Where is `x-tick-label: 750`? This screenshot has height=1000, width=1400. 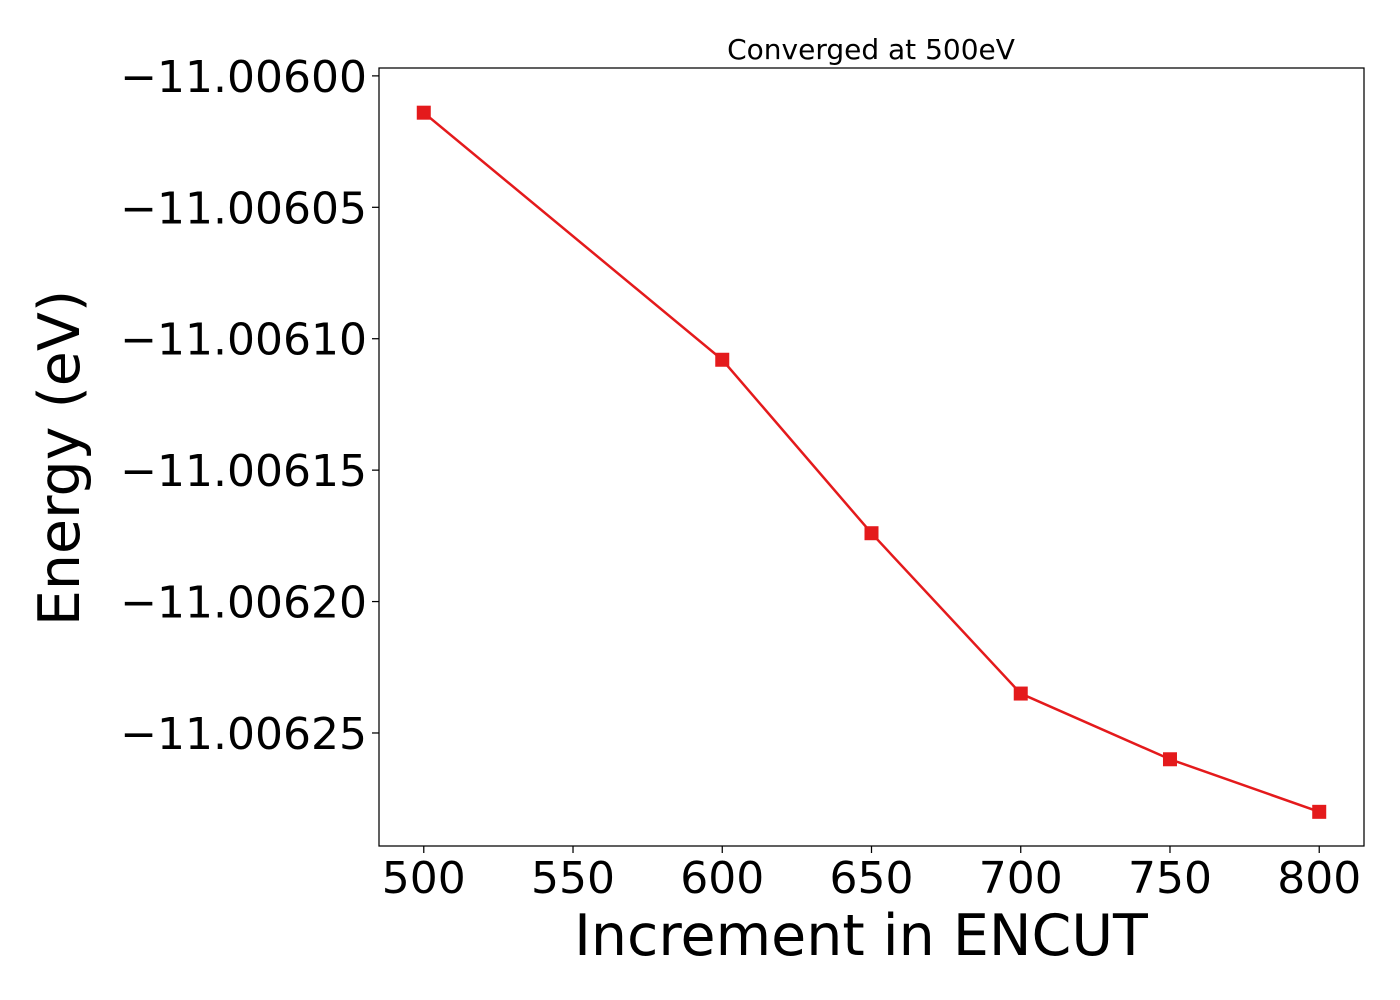 x-tick-label: 750 is located at coordinates (1170, 878).